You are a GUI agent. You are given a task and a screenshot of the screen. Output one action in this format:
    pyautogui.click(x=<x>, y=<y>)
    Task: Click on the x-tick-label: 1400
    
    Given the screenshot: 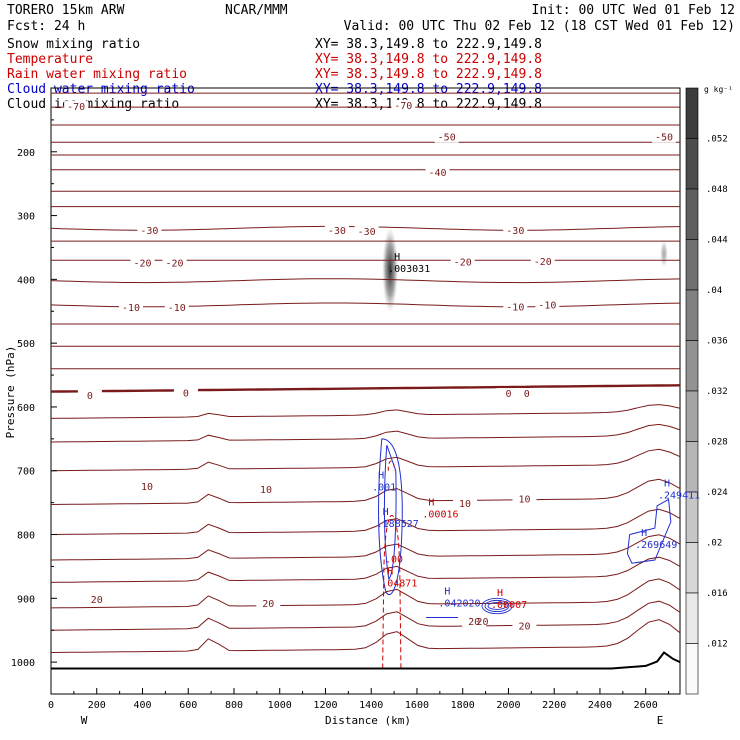 What is the action you would take?
    pyautogui.click(x=371, y=705)
    